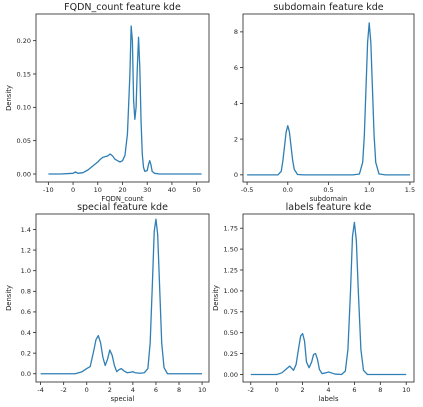  Describe the element at coordinates (26, 292) in the screenshot. I see `y-tick-label: 0.8` at that location.